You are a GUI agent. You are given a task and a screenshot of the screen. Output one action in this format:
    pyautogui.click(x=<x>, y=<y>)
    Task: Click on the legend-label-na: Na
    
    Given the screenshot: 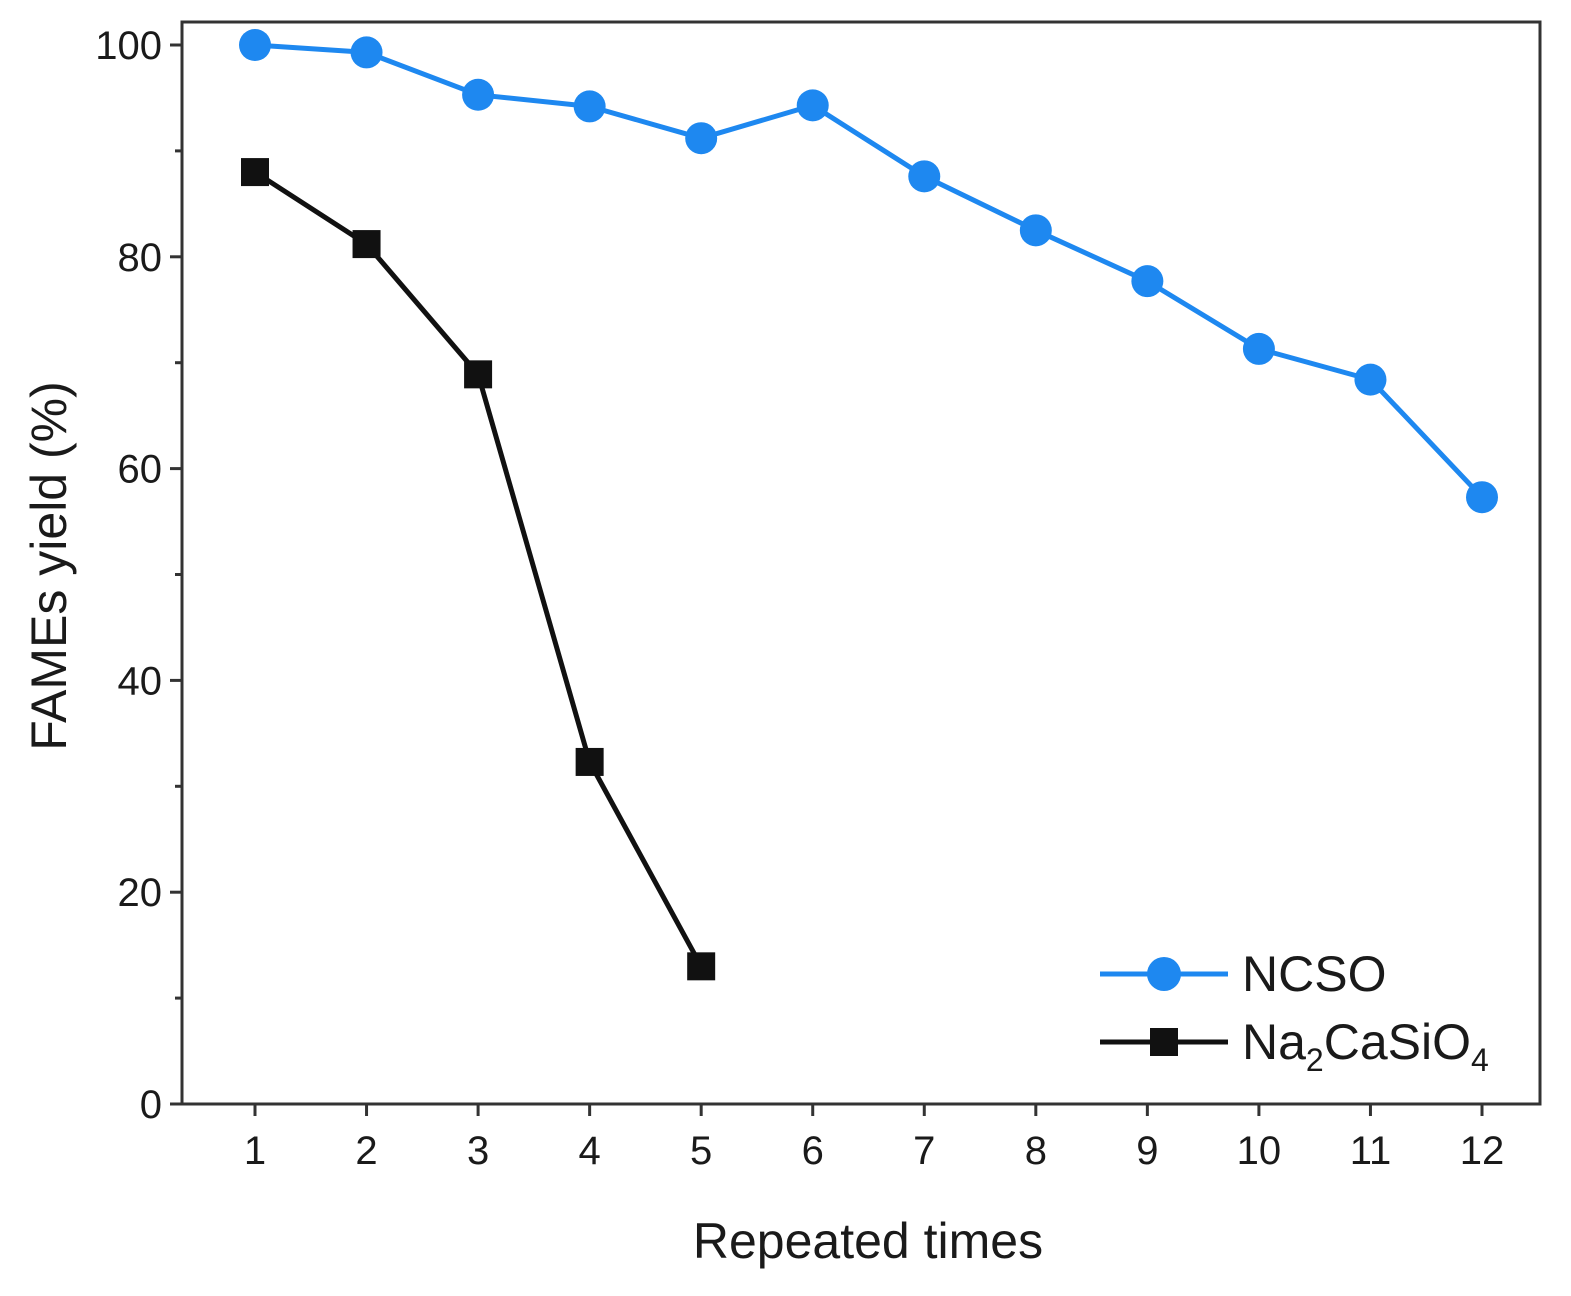 What is the action you would take?
    pyautogui.click(x=1274, y=1042)
    